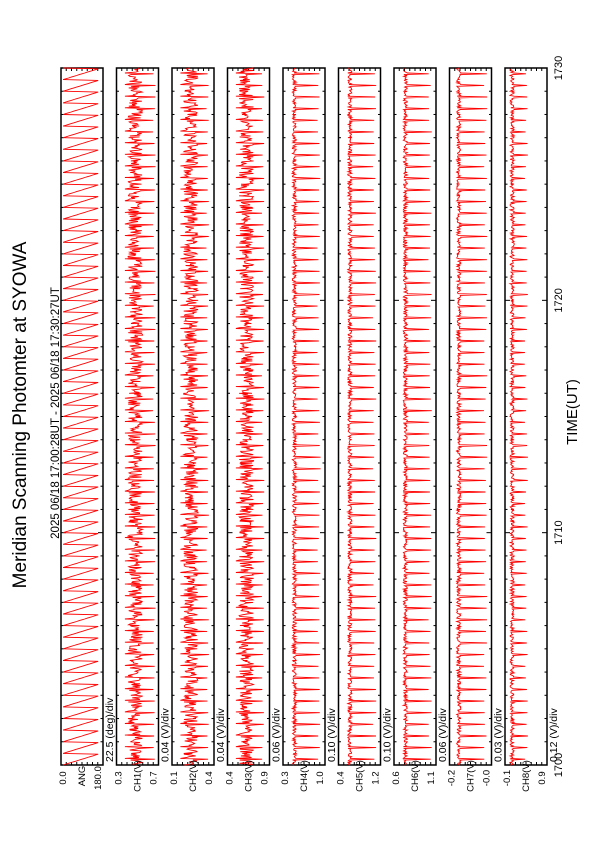 The image size is (595, 842). Describe the element at coordinates (471, 776) in the screenshot. I see `y-axis-label: CH7(V)` at that location.